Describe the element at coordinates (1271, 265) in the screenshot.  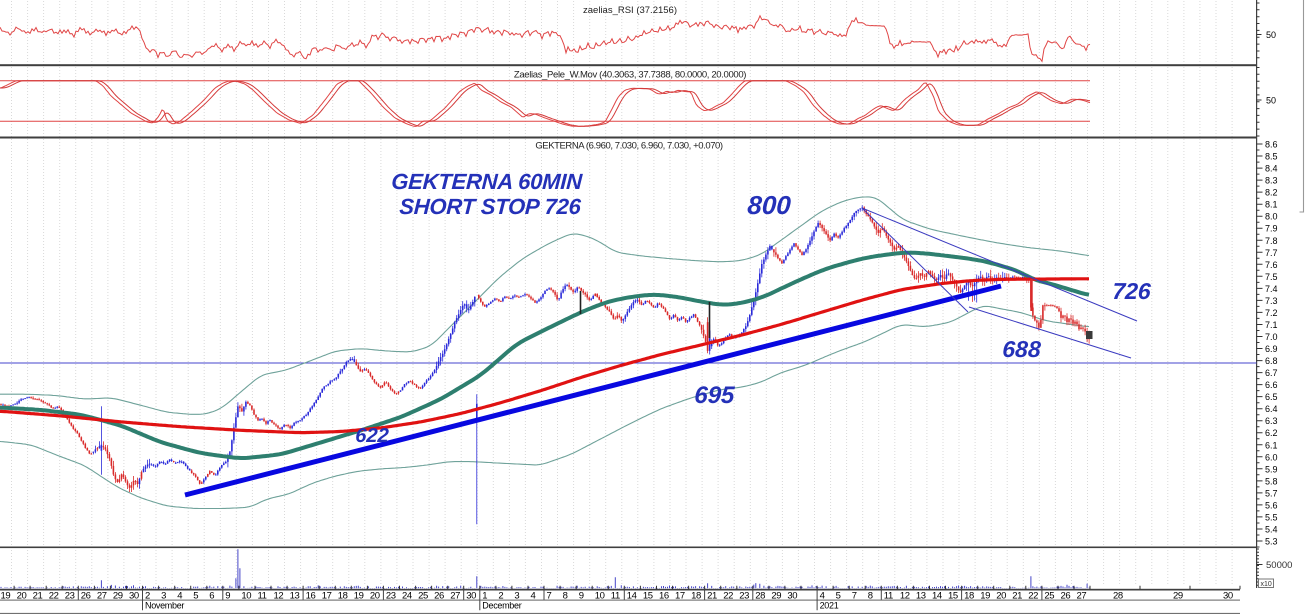
I see `svg-text: 7.6` at that location.